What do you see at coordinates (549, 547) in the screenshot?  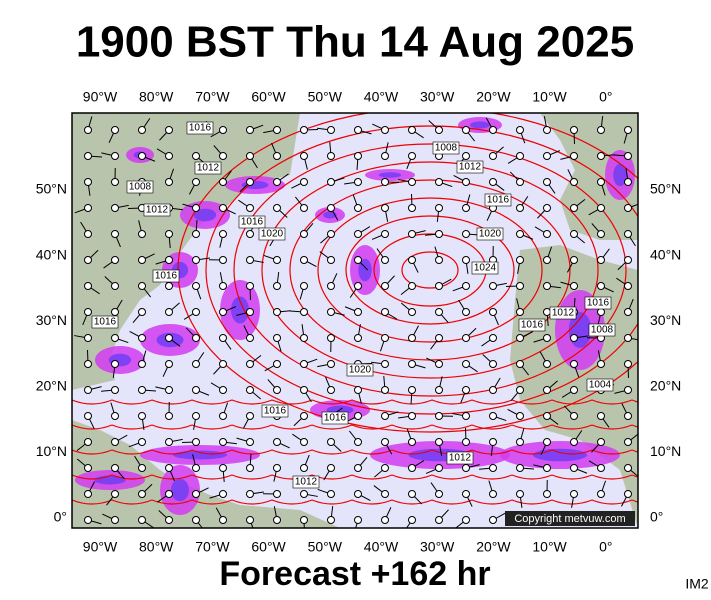 I see `longitude-label: 10°W` at bounding box center [549, 547].